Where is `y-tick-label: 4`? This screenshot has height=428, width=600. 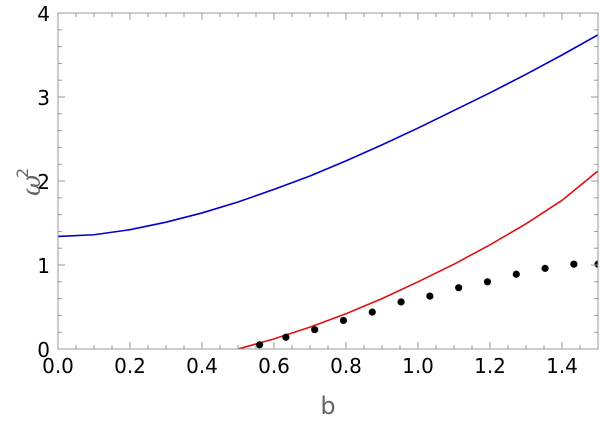 y-tick-label: 4 is located at coordinates (43, 14).